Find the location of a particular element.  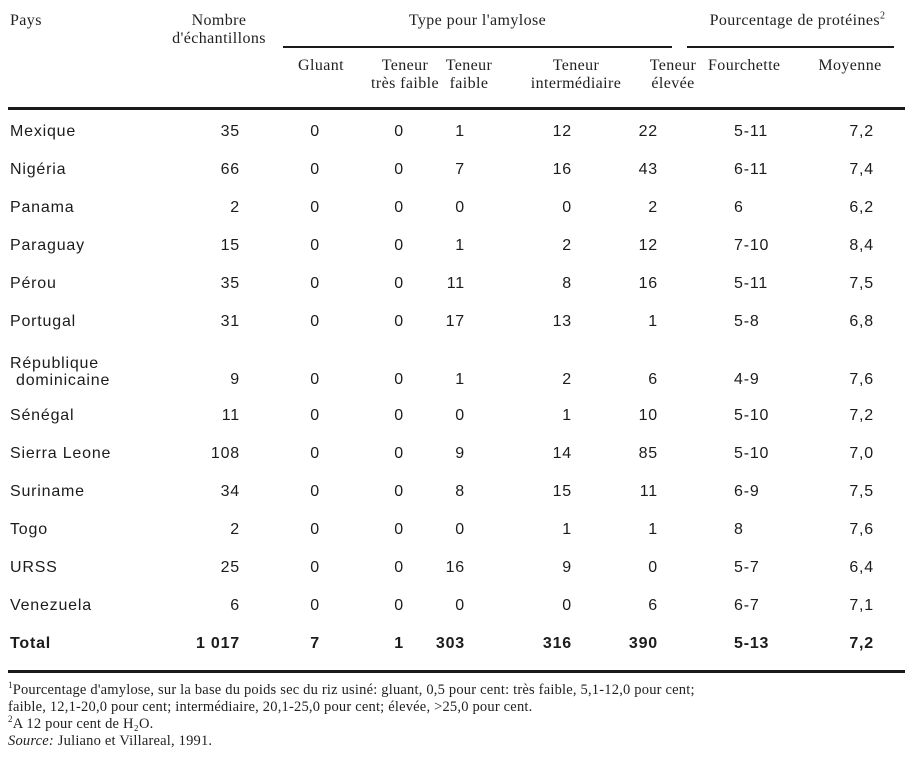

rule-proteins-group is located at coordinates (790, 47).